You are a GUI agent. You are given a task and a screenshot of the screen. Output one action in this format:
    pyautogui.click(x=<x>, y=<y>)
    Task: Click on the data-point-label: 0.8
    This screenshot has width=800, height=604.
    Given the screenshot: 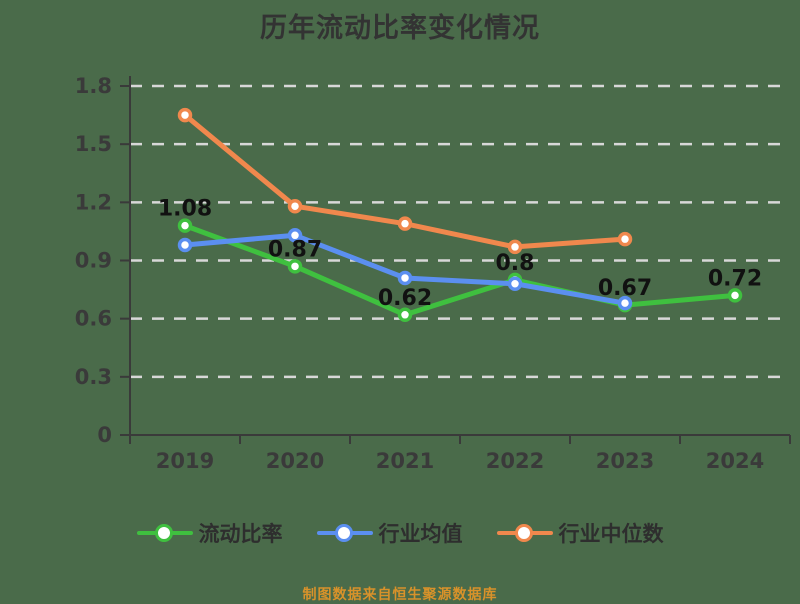 What is the action you would take?
    pyautogui.click(x=515, y=263)
    